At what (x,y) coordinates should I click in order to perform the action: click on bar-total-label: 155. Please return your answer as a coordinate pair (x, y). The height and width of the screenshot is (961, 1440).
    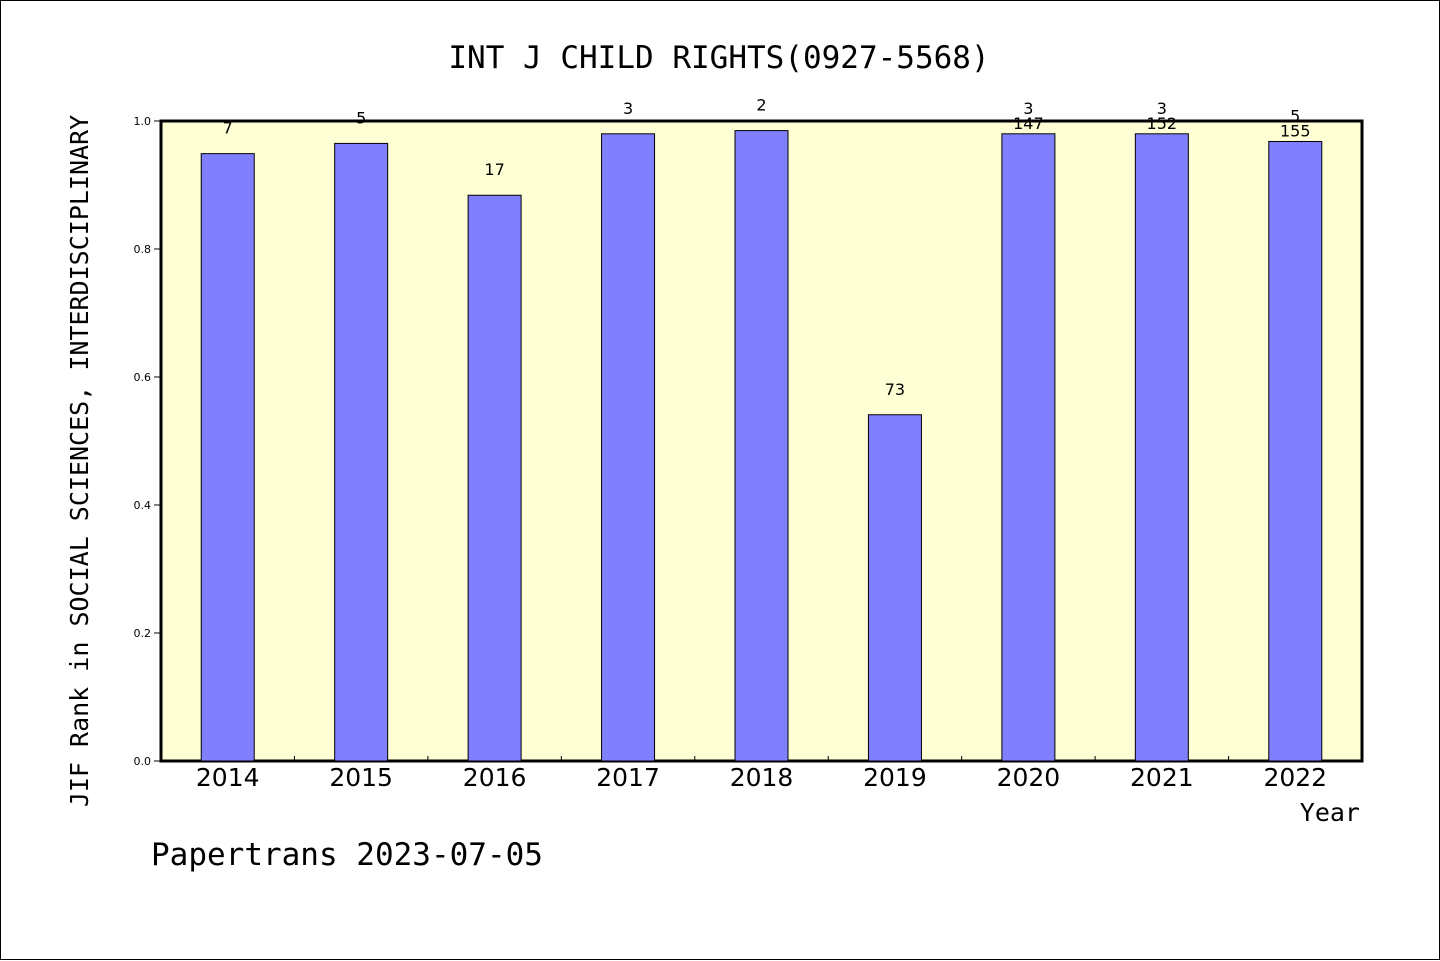
    Looking at the image, I should click on (1295, 130).